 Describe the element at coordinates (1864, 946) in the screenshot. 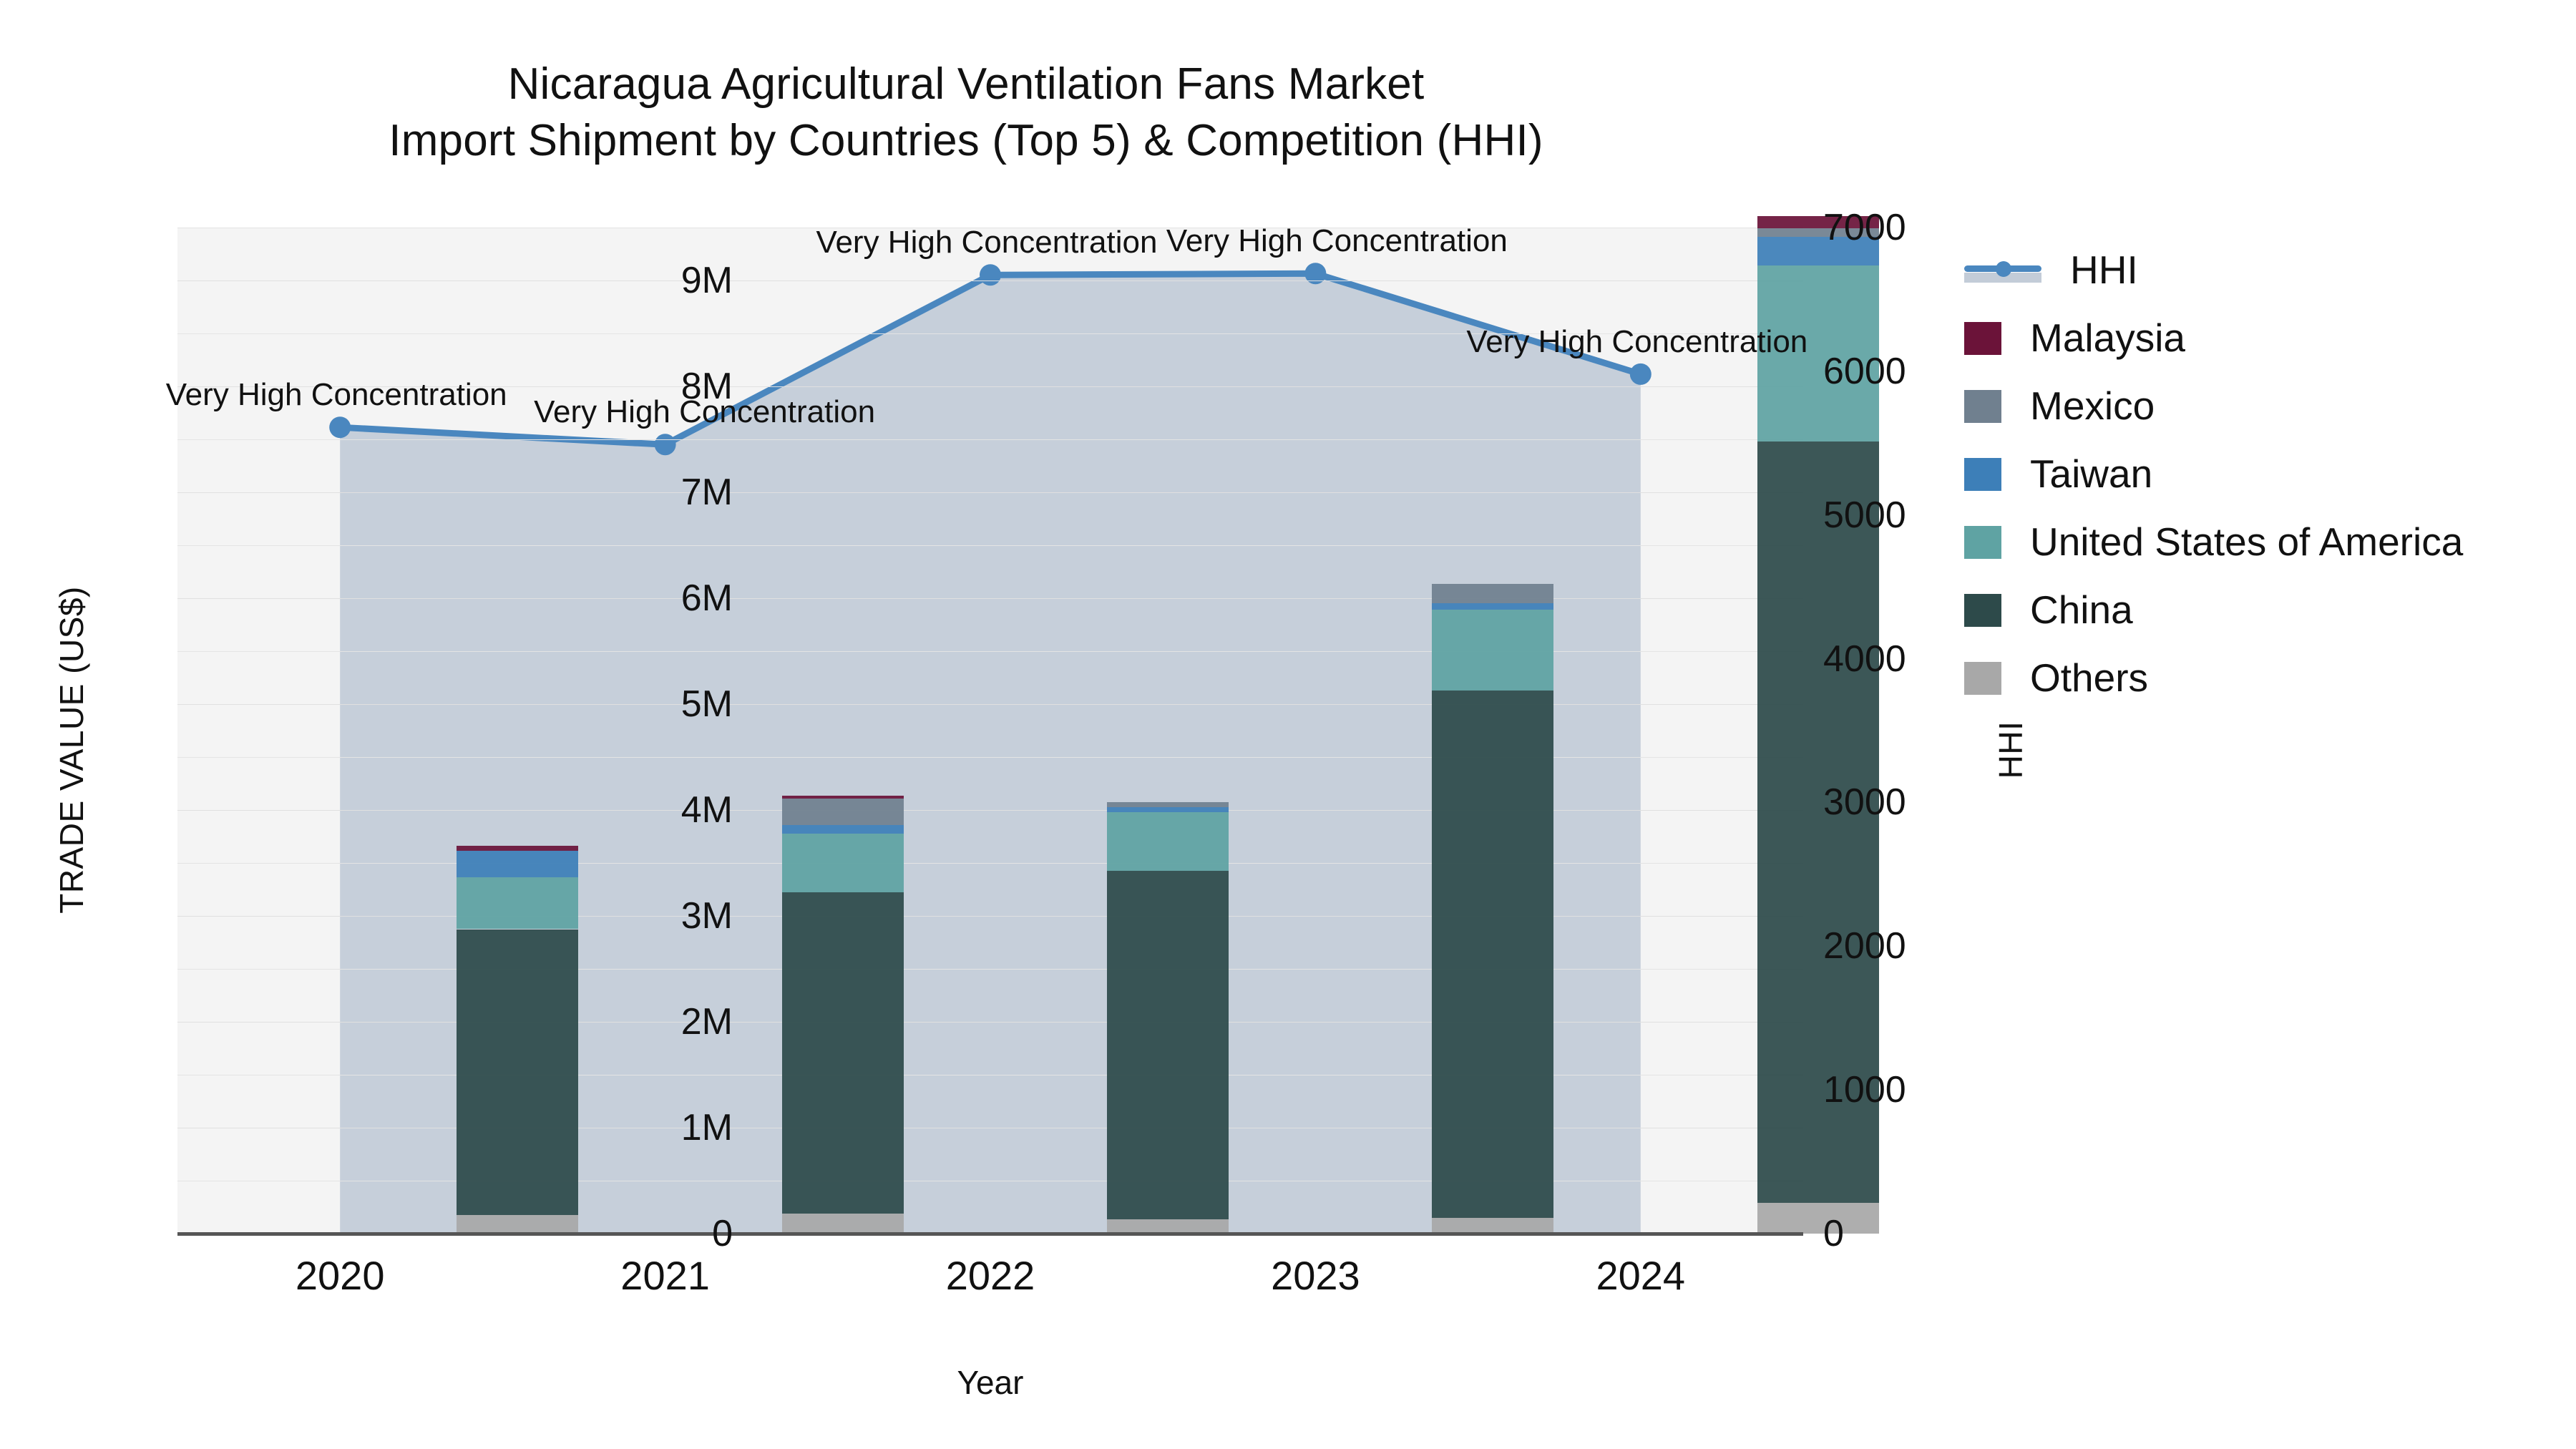

I see `y2-axis-tick-2000: 2000` at that location.